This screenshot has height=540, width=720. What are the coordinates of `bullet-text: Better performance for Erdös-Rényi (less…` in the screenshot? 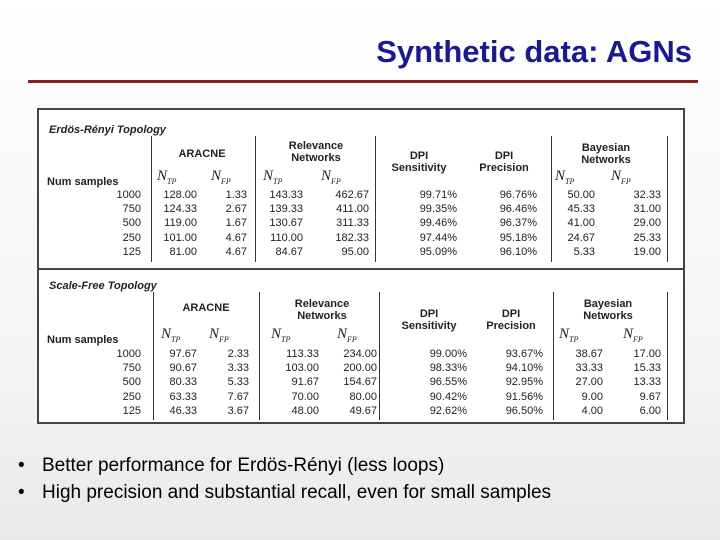 It's located at (243, 465).